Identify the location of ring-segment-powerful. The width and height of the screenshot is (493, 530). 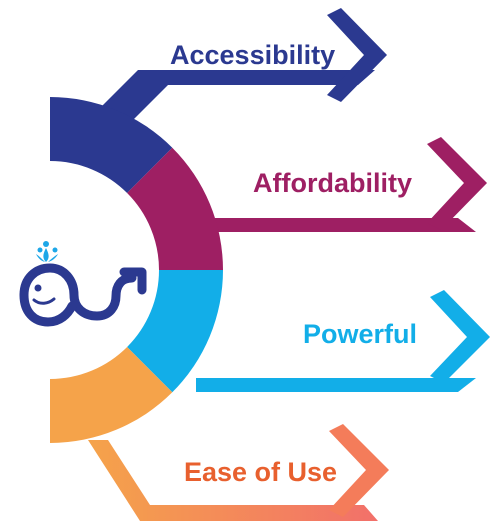
(175, 331).